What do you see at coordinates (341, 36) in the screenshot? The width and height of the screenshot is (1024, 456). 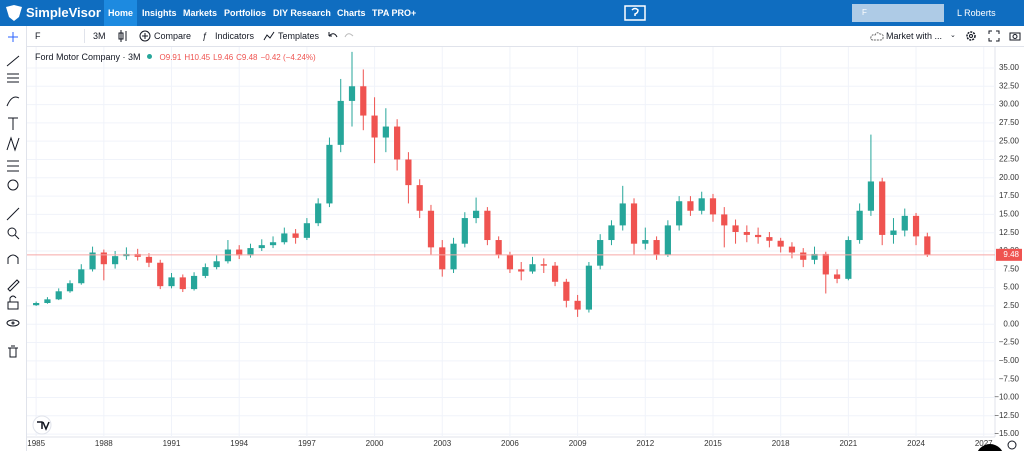 I see `undo-redo` at bounding box center [341, 36].